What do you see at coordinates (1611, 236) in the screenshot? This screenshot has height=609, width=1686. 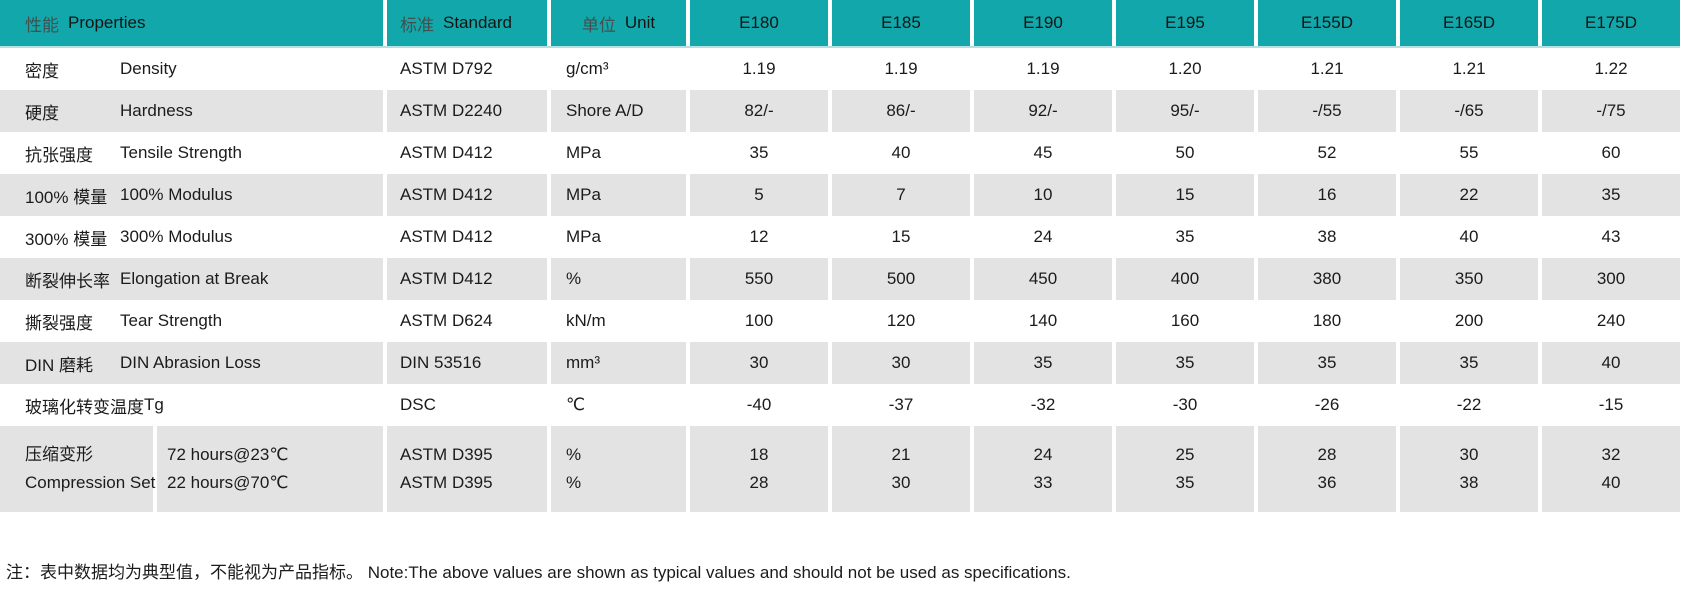 I see `value-cell-e175d: 43` at bounding box center [1611, 236].